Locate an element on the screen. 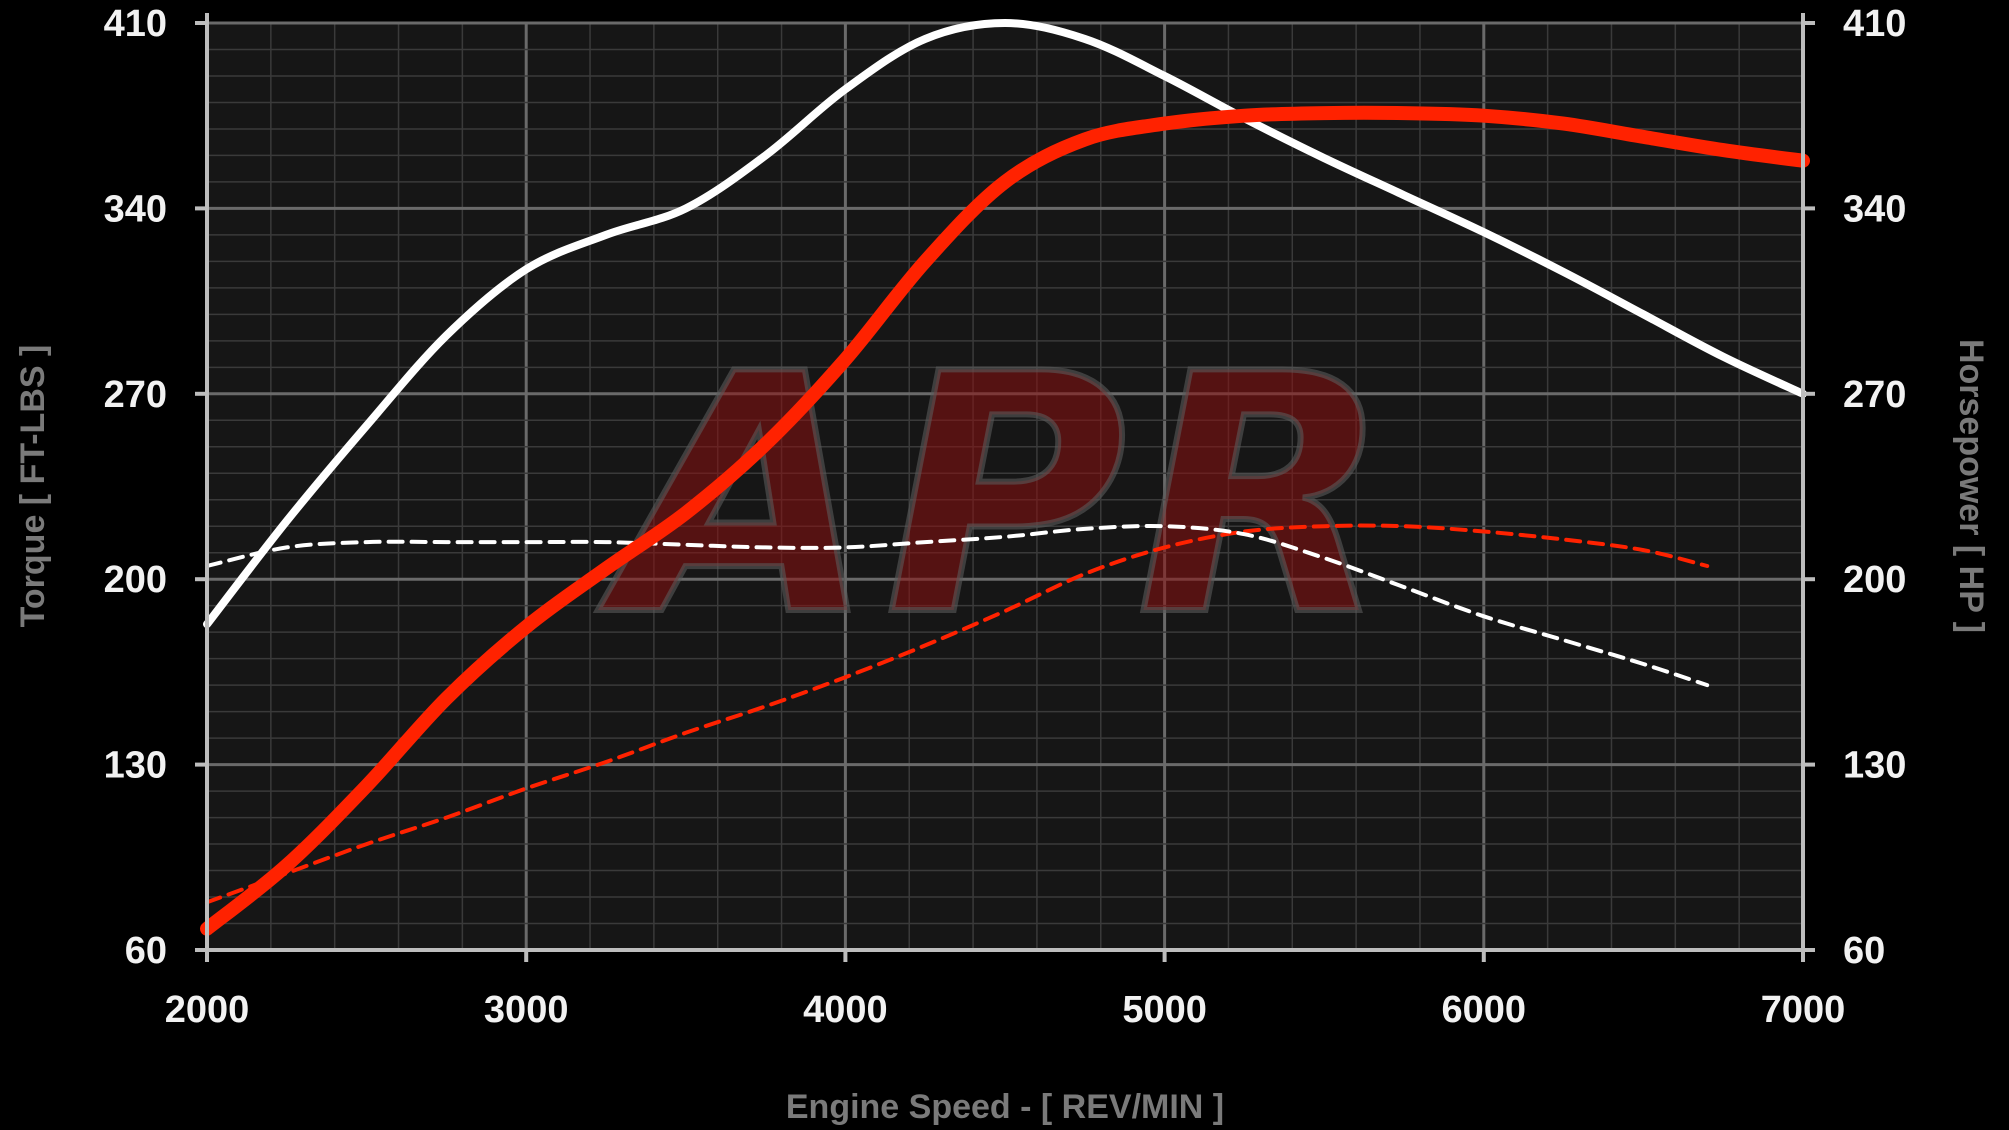 This screenshot has width=2009, height=1130. y-tick-label-right: 270 is located at coordinates (1874, 395).